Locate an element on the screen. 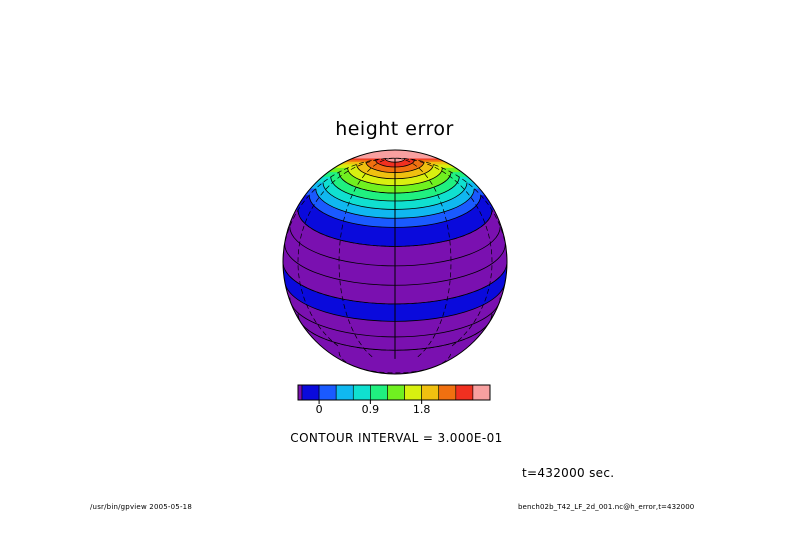 The height and width of the screenshot is (558, 789). colorbar-tick-label: 0 is located at coordinates (319, 409).